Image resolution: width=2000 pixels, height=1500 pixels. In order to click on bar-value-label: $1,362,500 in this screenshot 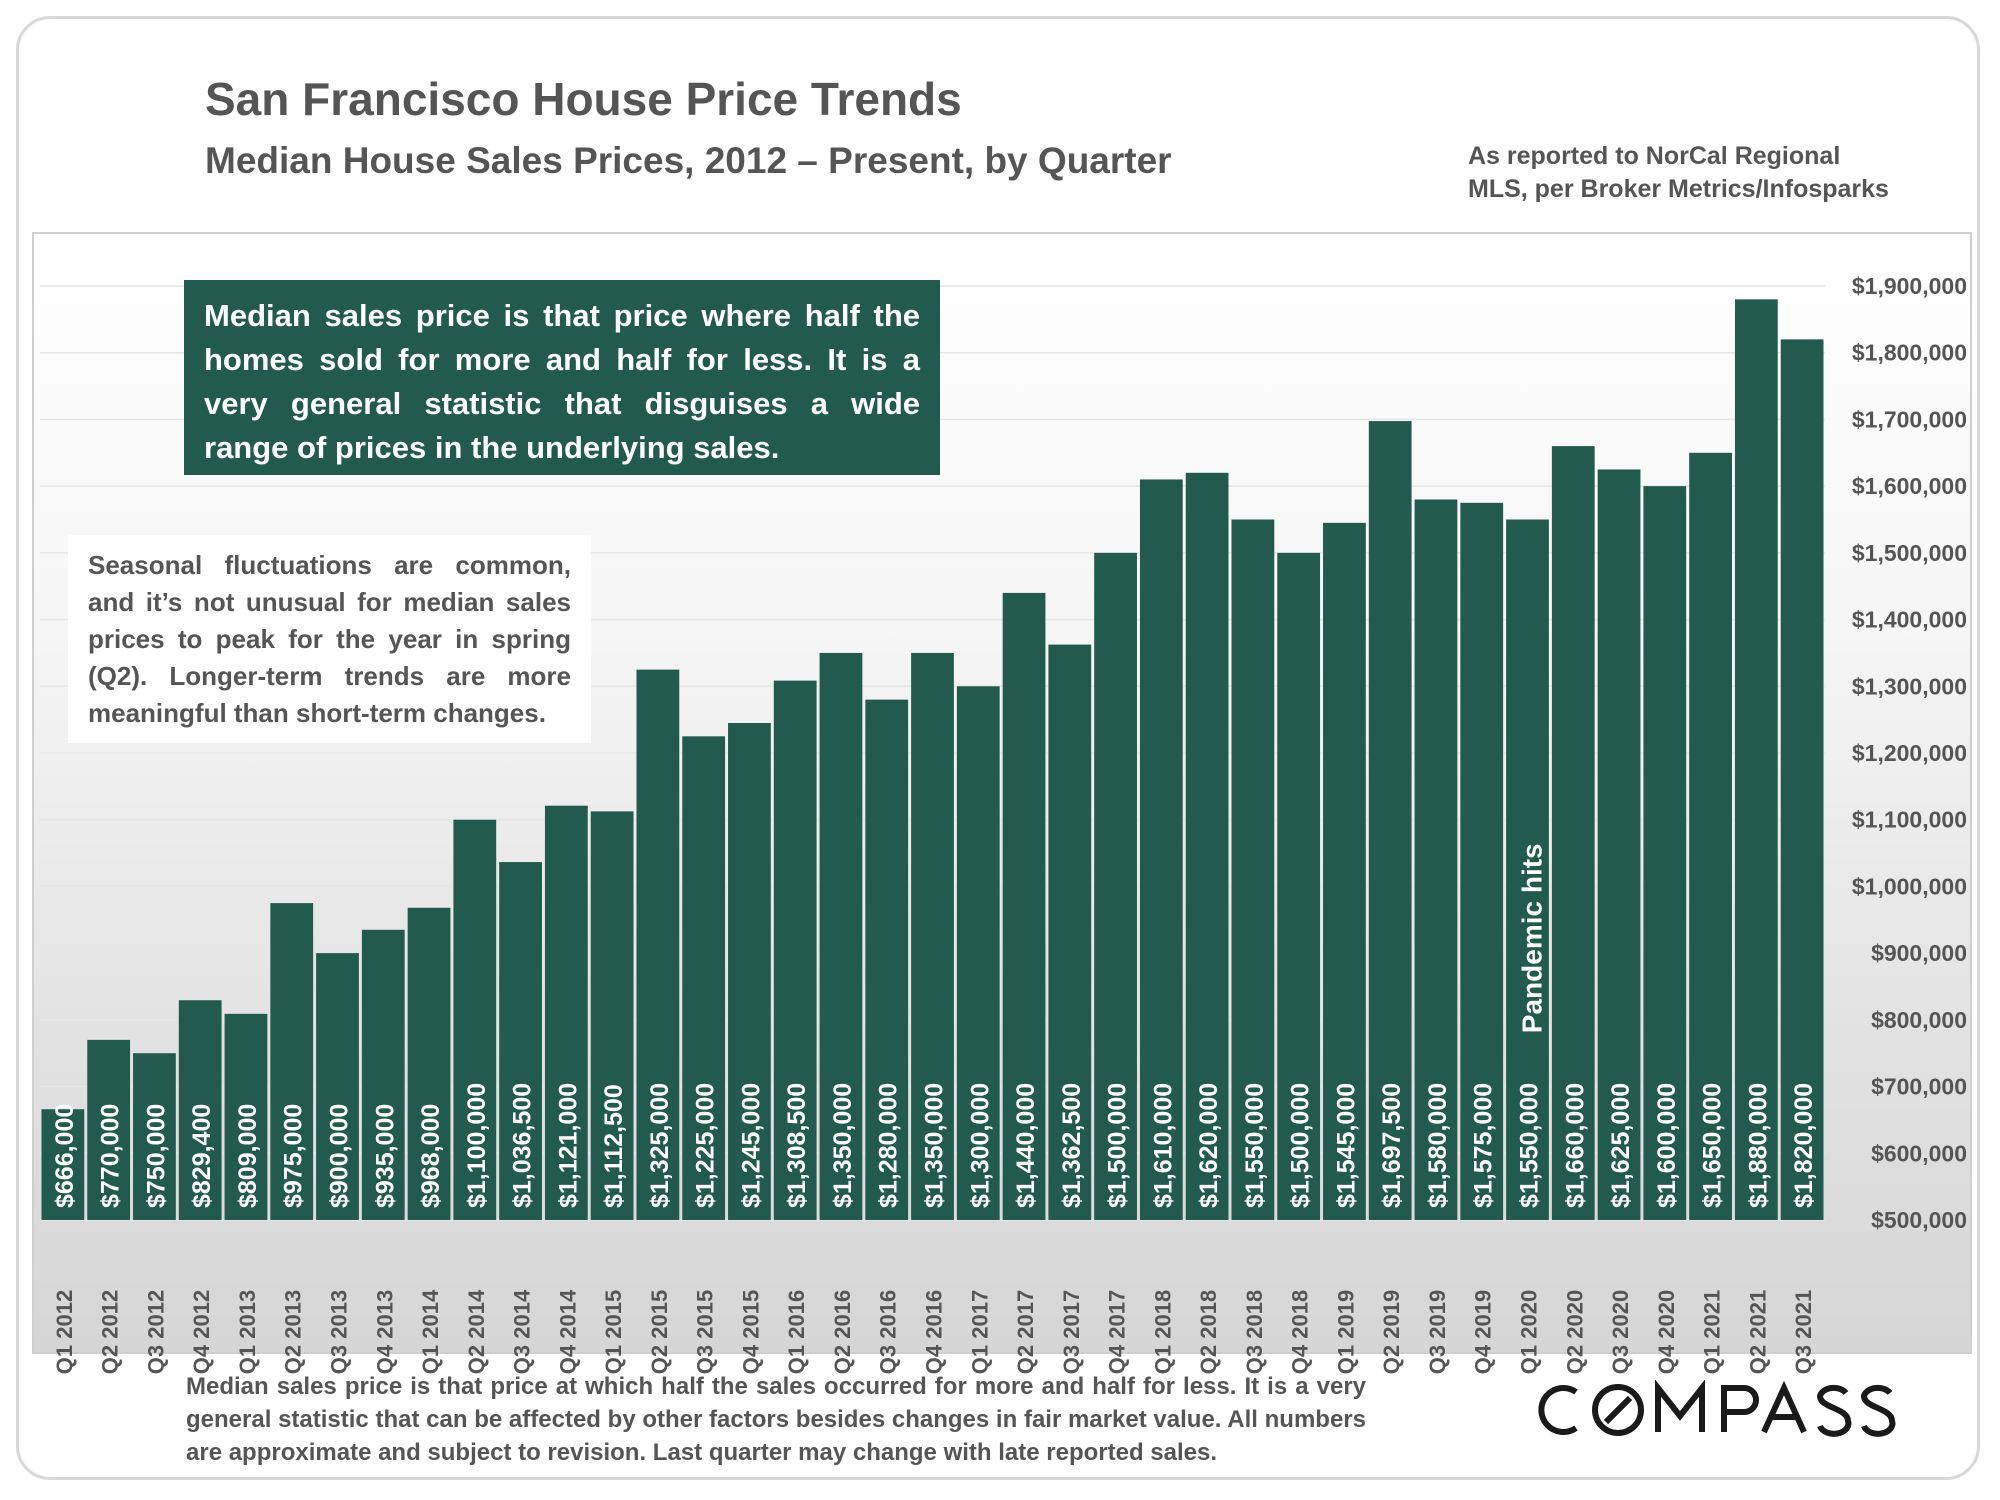, I will do `click(1072, 1145)`.